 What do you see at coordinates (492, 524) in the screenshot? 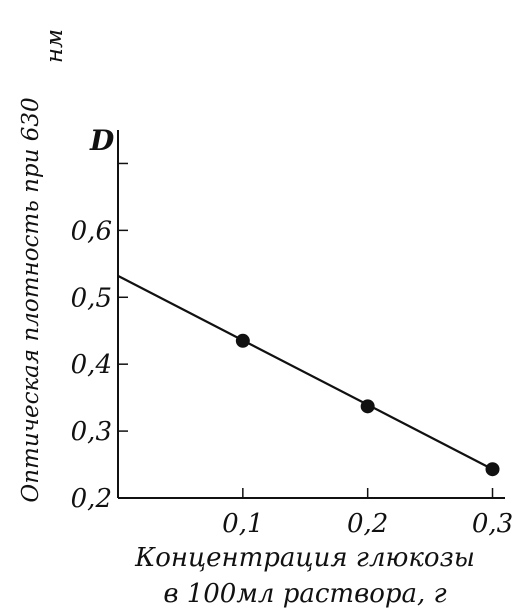
I see `x-tick-label: 0,3` at bounding box center [492, 524].